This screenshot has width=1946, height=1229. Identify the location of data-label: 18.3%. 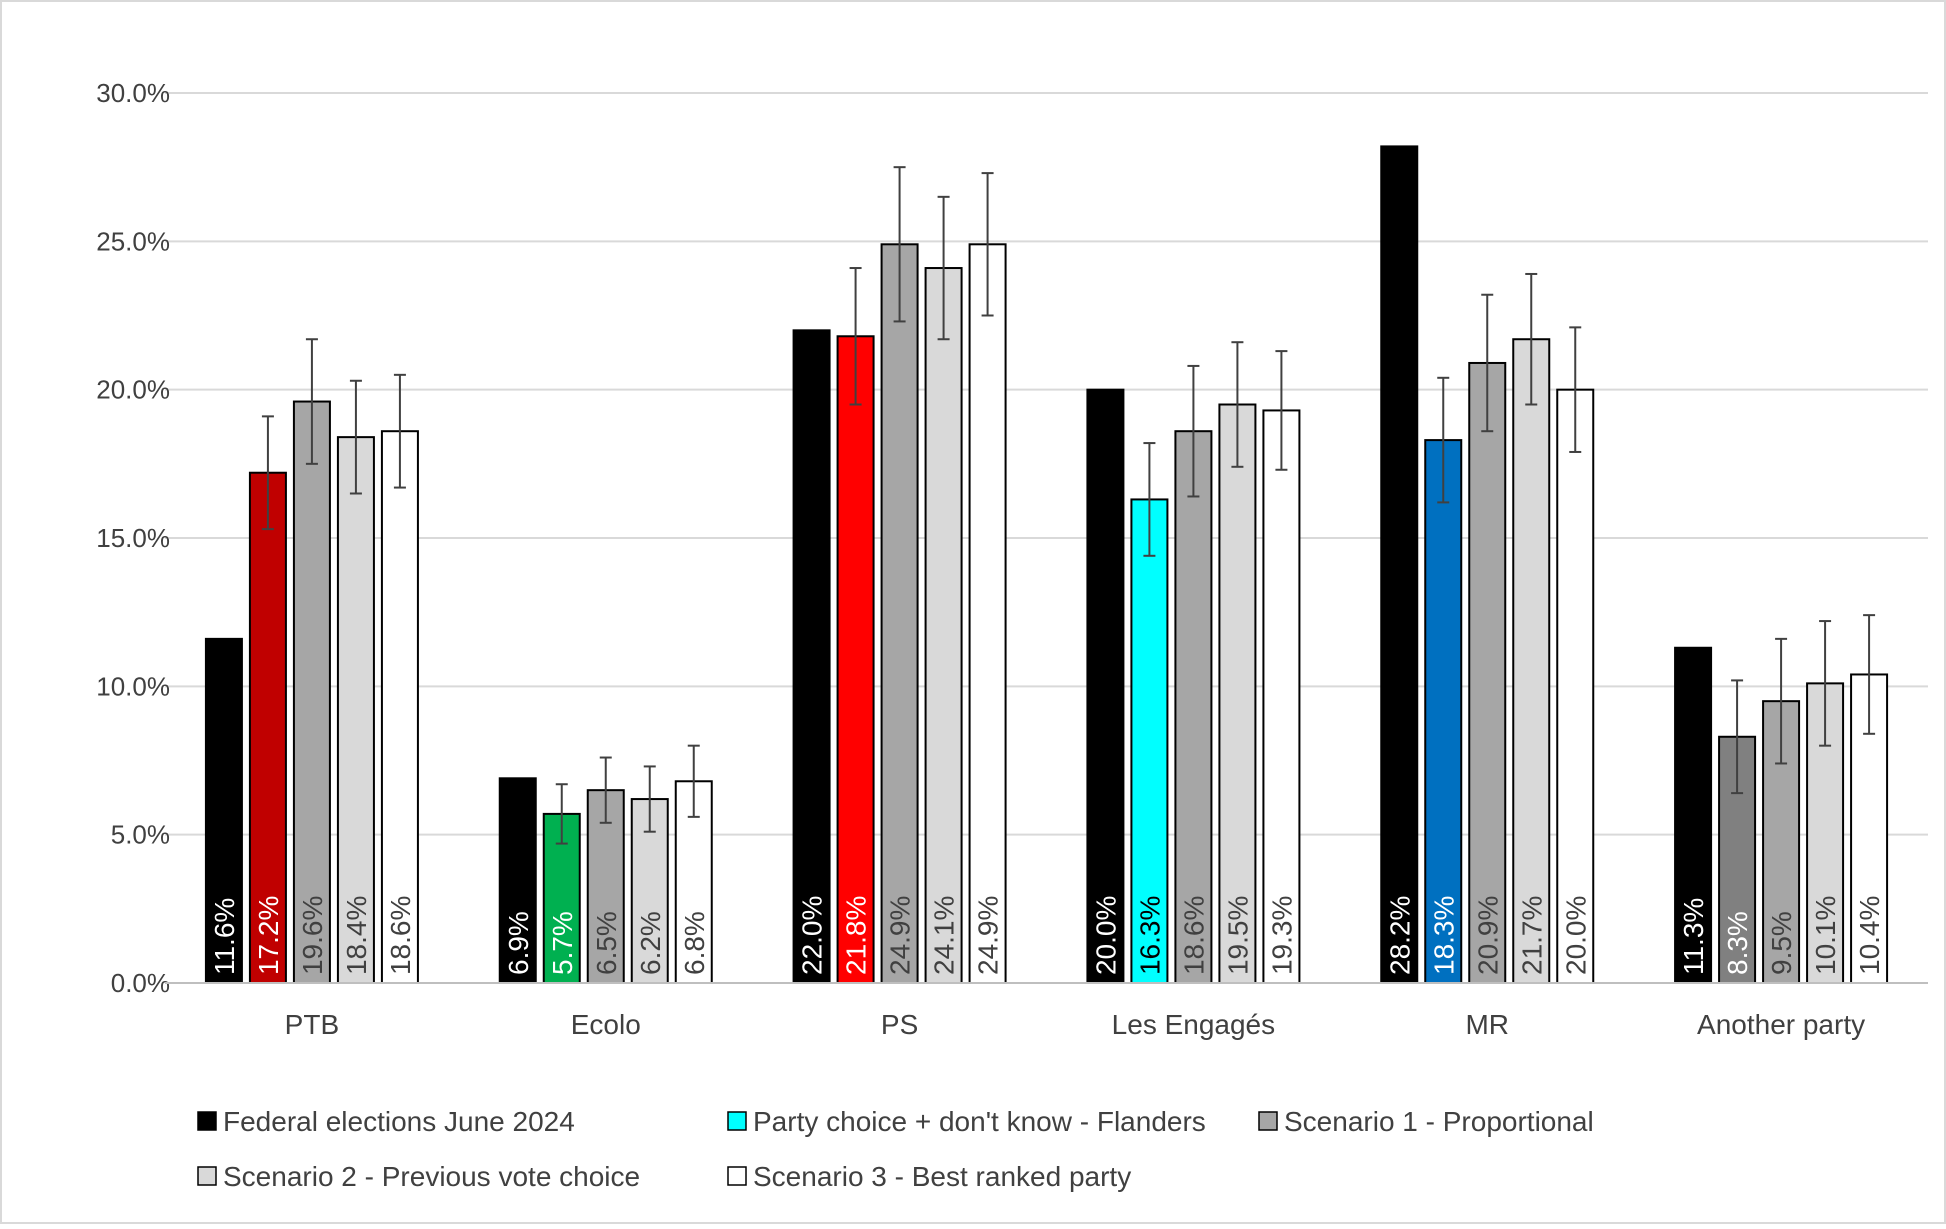
(1443, 935).